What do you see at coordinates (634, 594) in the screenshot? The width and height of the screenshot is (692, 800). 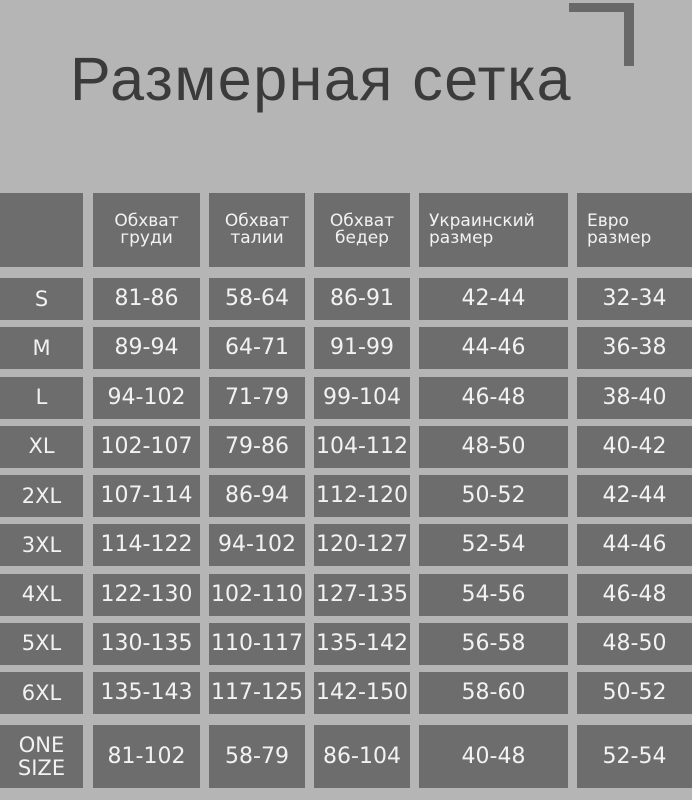 I see `cell-eu-size: 46-48` at bounding box center [634, 594].